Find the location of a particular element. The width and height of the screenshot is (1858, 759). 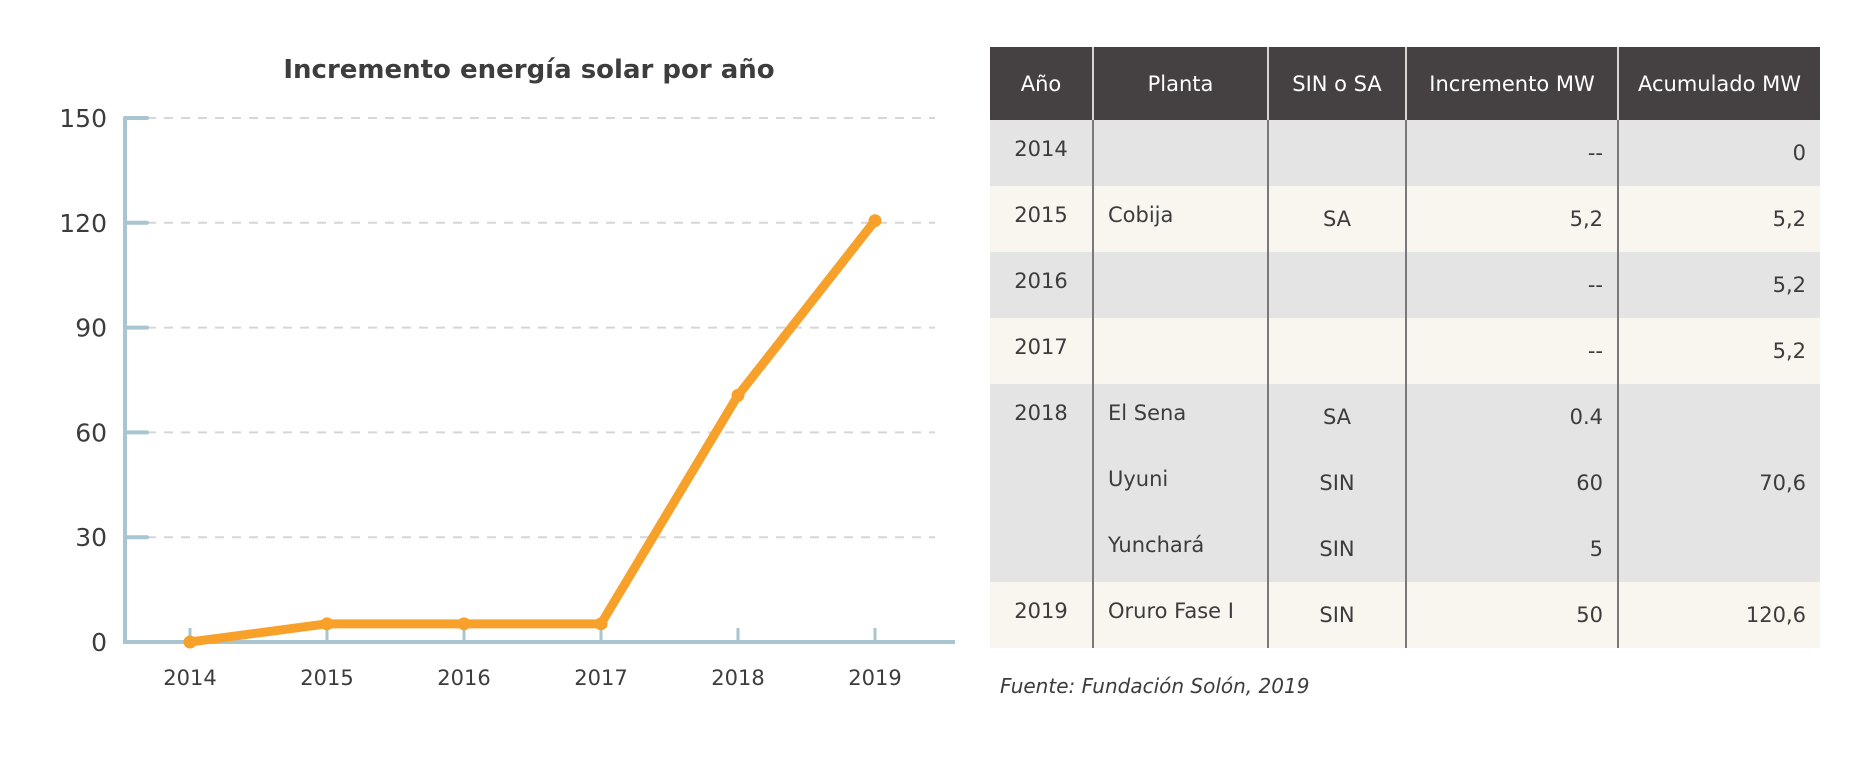

y-tick-label: 30 is located at coordinates (91, 537).